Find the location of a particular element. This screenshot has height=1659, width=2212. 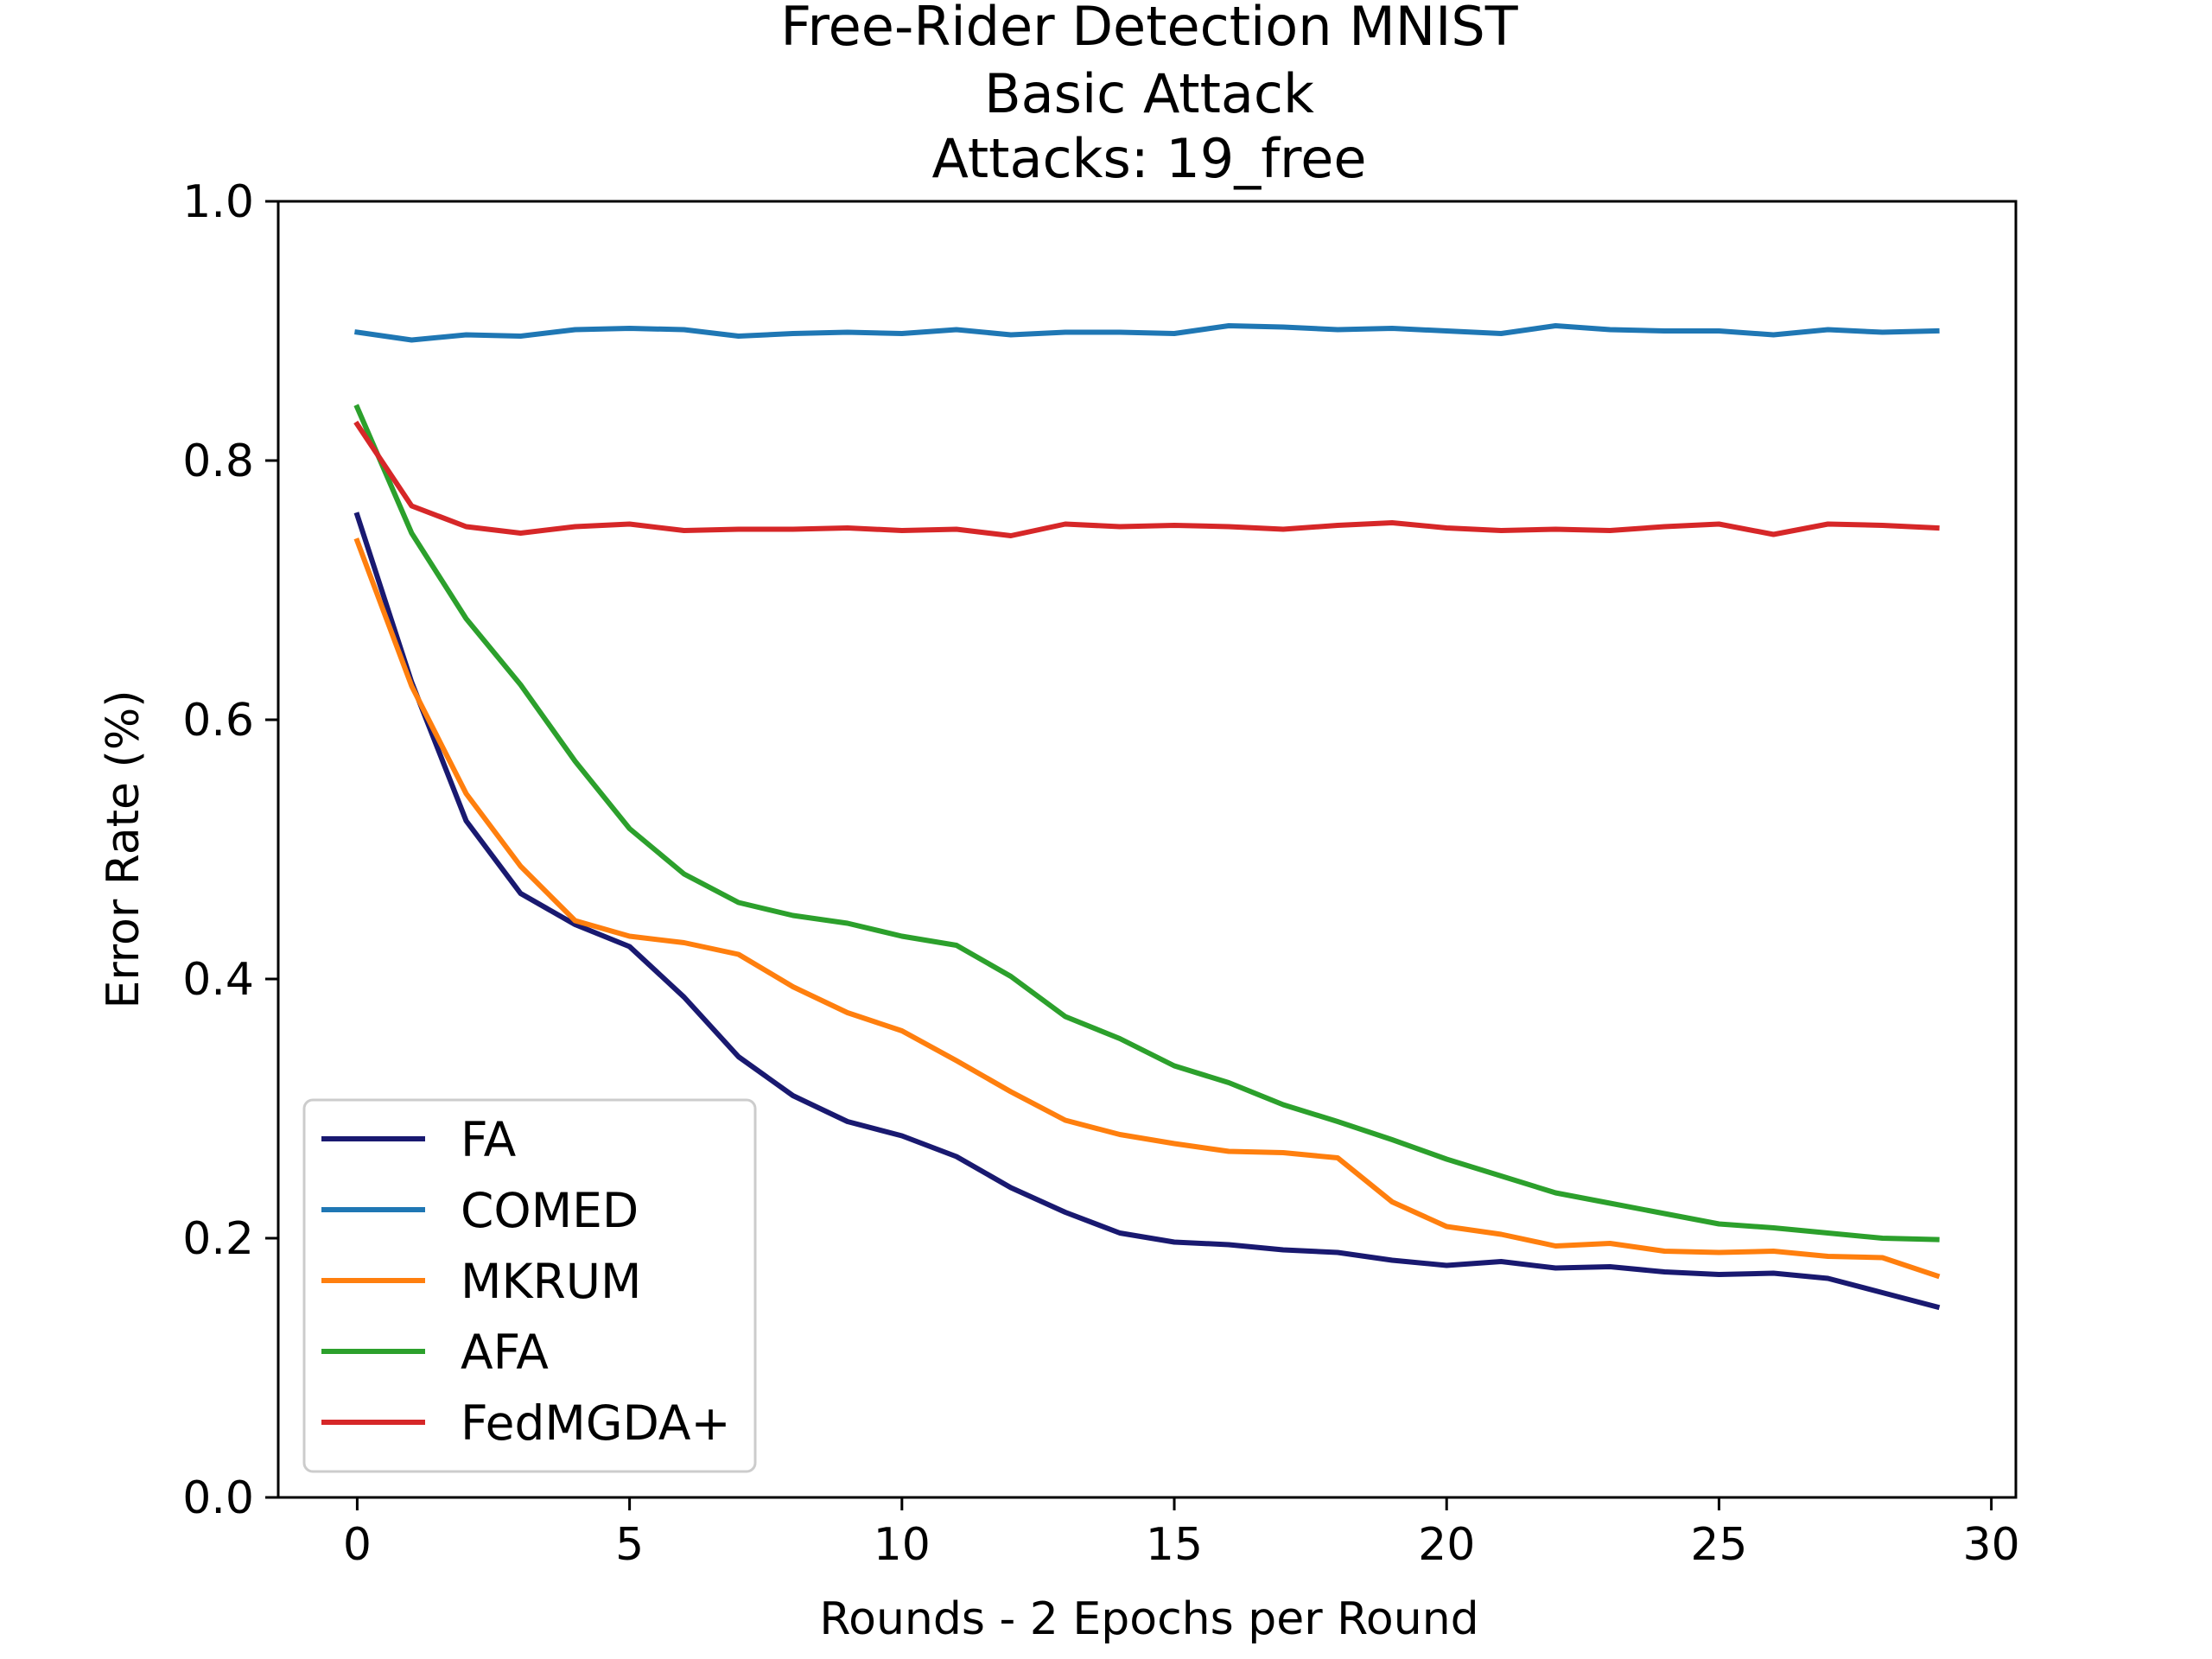

legend-label-fa: FA is located at coordinates (489, 1139).